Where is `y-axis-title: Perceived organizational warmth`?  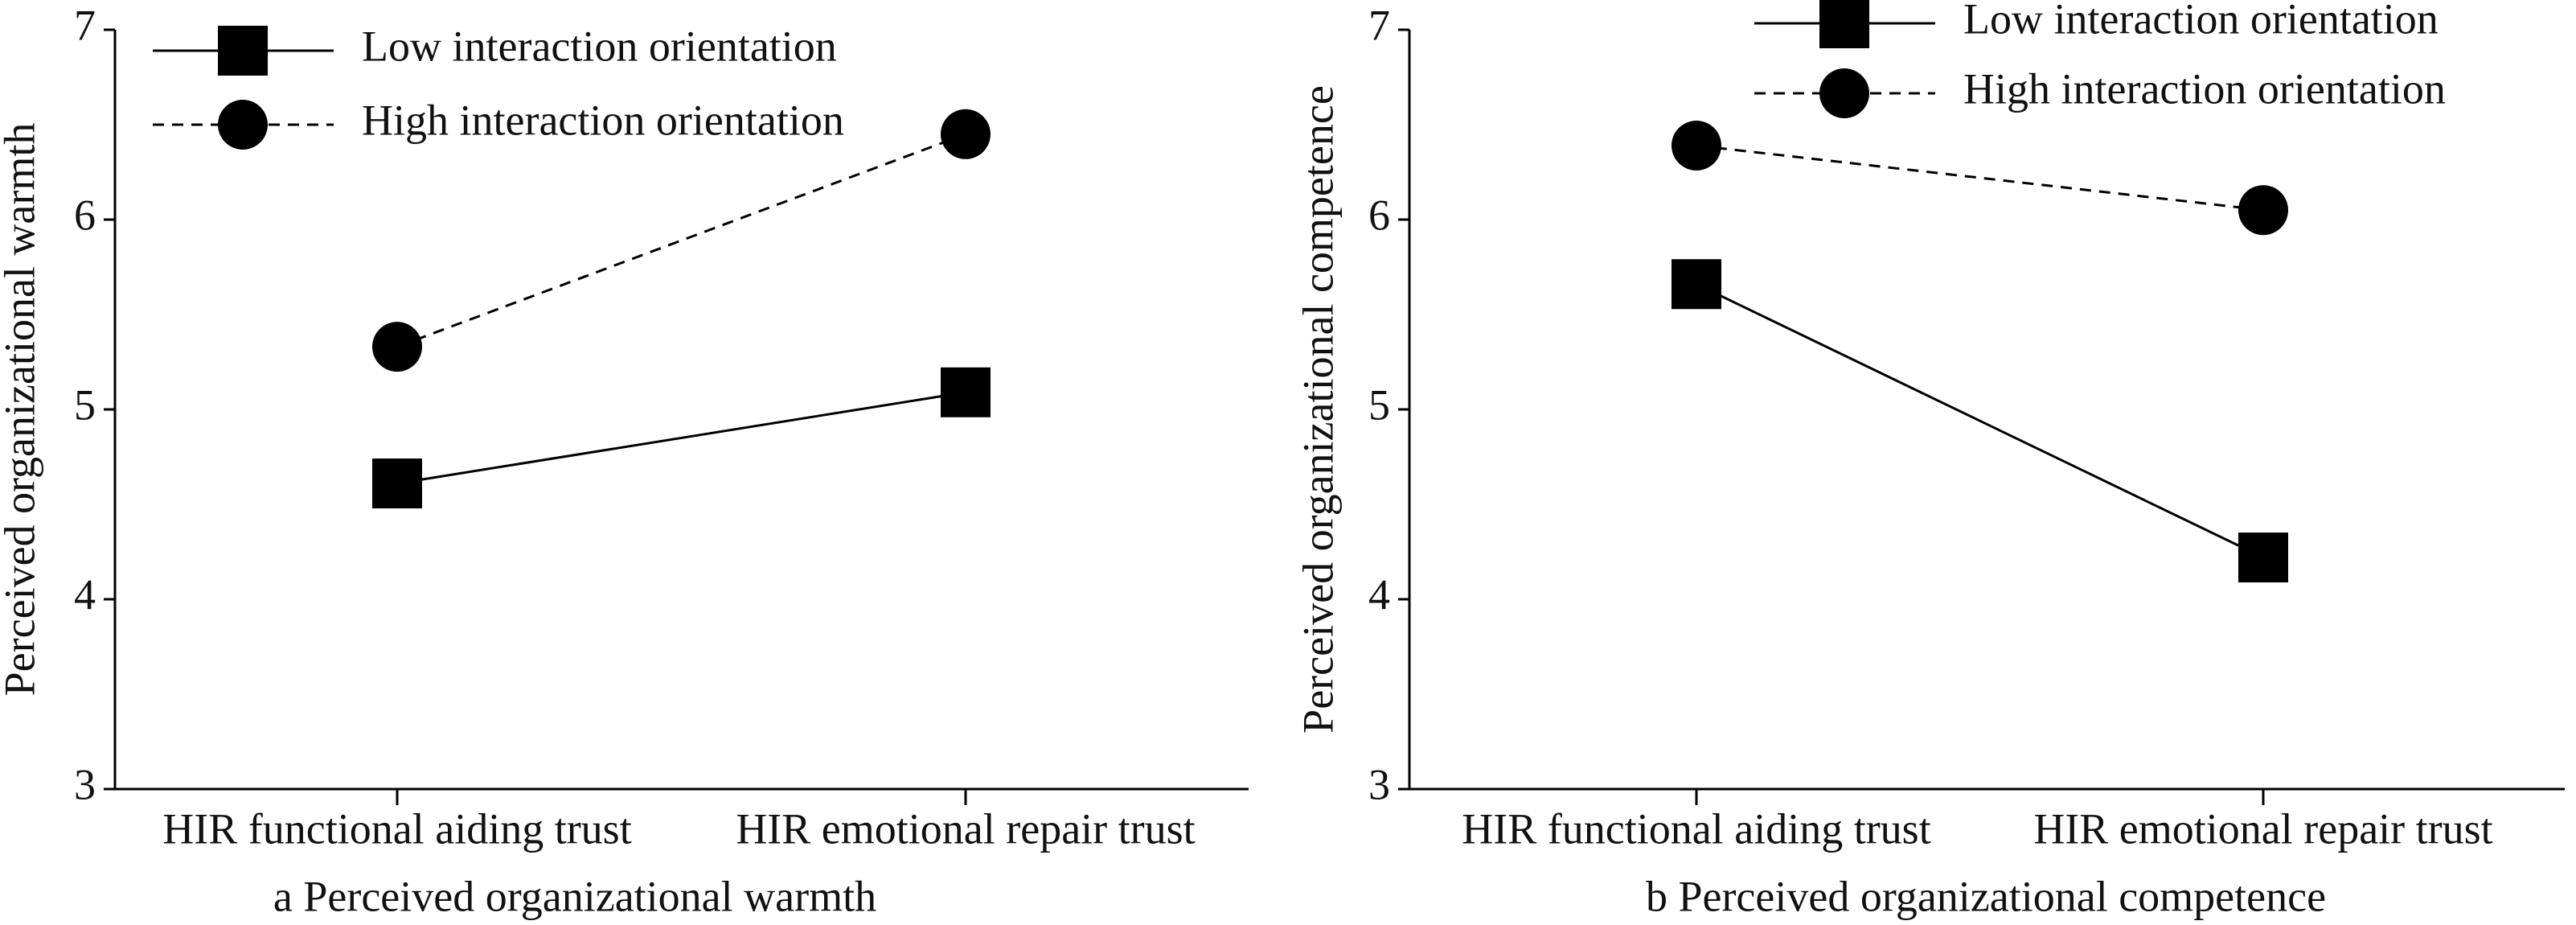 y-axis-title: Perceived organizational warmth is located at coordinates (21, 410).